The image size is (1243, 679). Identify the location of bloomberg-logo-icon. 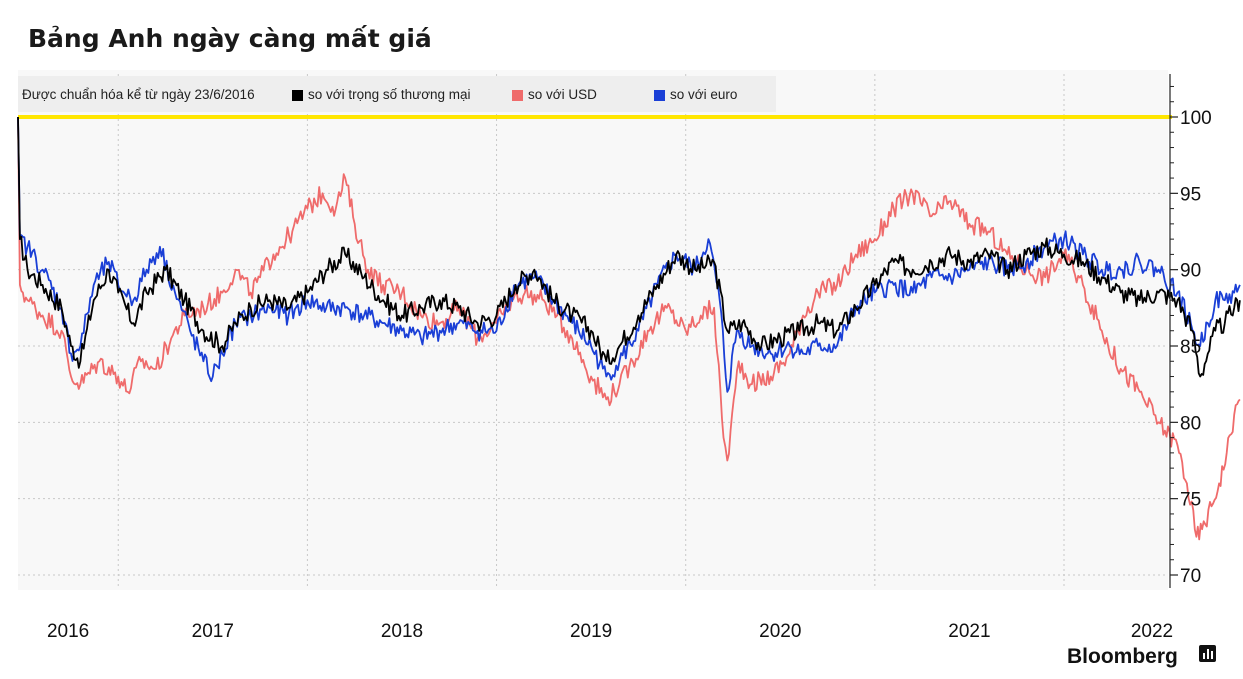
(1207, 653).